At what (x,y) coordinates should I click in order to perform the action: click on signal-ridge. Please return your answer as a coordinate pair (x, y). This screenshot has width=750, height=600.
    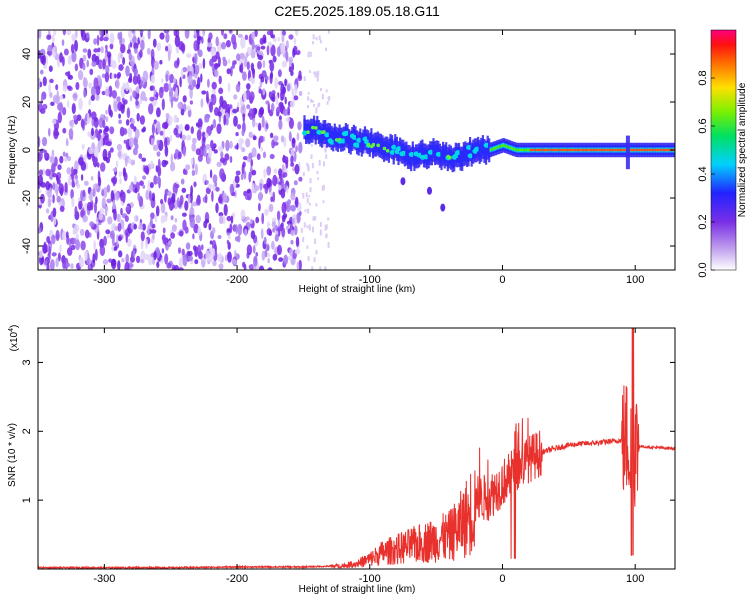
    Looking at the image, I should click on (488, 163).